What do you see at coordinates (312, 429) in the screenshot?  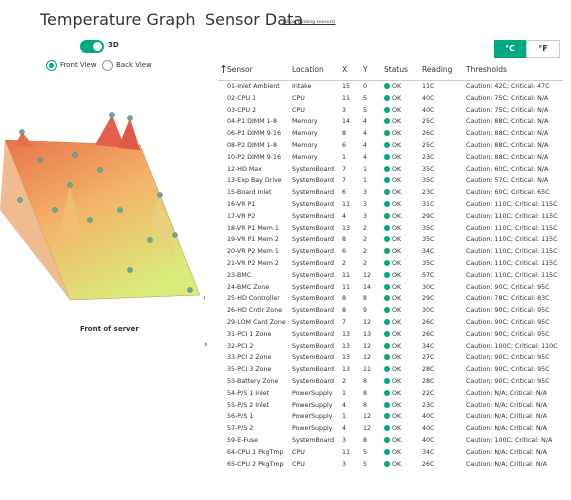 I see `table-cell: PowerSupply` at bounding box center [312, 429].